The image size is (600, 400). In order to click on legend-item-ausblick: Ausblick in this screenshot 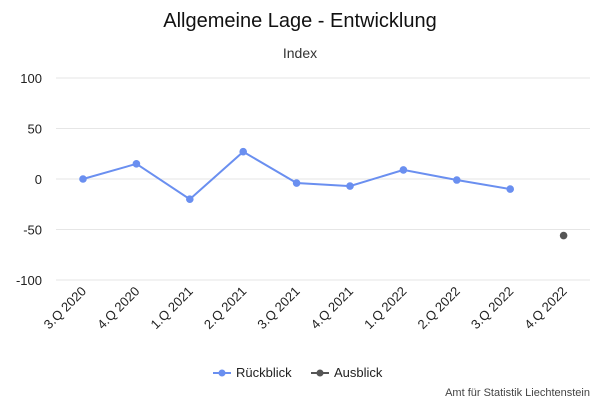, I will do `click(347, 372)`.